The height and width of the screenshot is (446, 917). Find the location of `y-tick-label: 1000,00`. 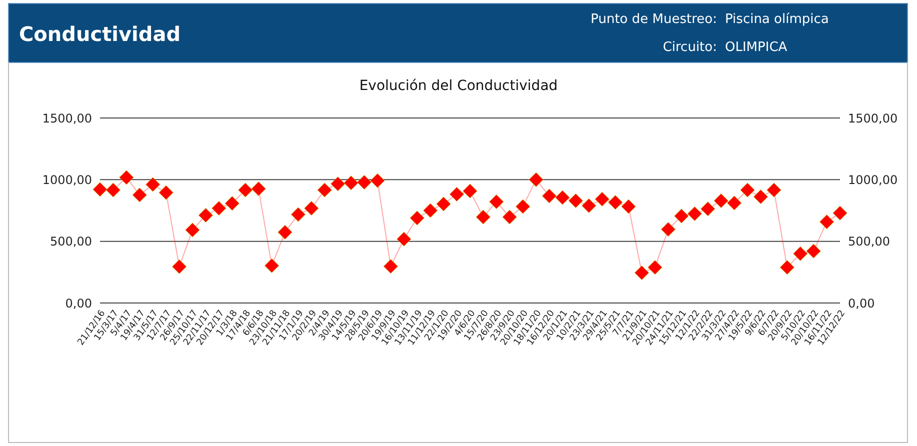

y-tick-label: 1000,00 is located at coordinates (67, 179).